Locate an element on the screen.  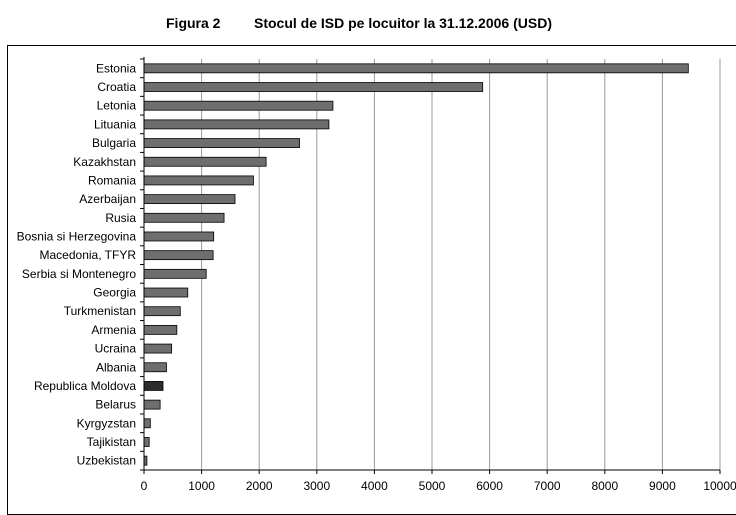
bar-azerbaijan is located at coordinates (189, 199).